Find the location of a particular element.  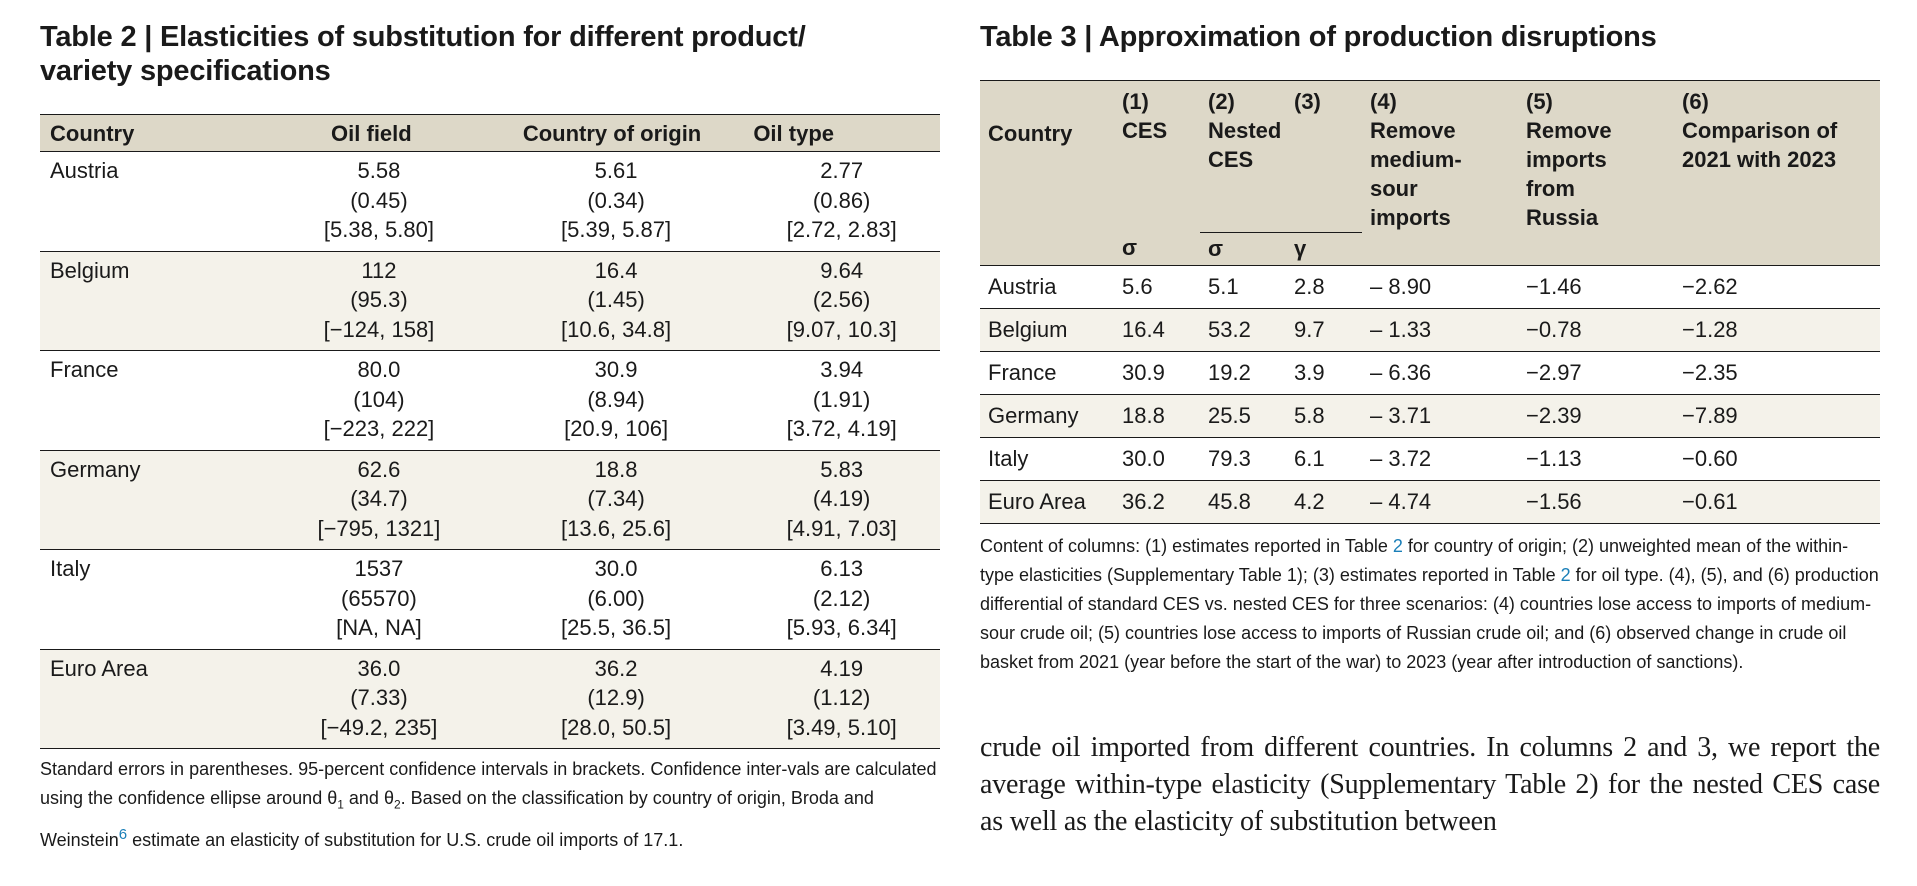

note-subscript: 2 is located at coordinates (397, 804).